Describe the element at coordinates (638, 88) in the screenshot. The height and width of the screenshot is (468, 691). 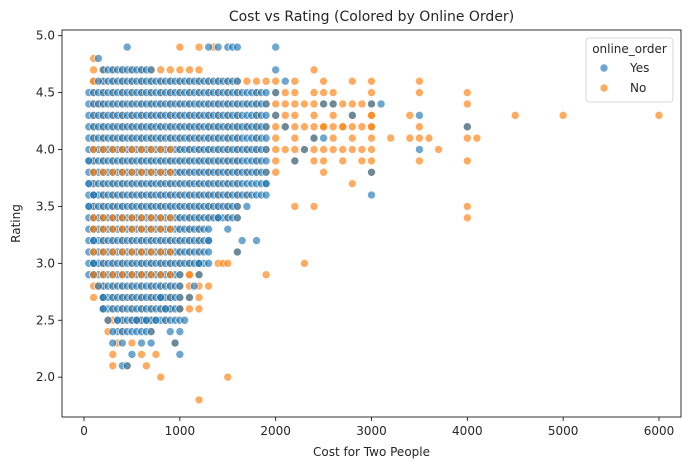
I see `legend-label-no: No` at that location.